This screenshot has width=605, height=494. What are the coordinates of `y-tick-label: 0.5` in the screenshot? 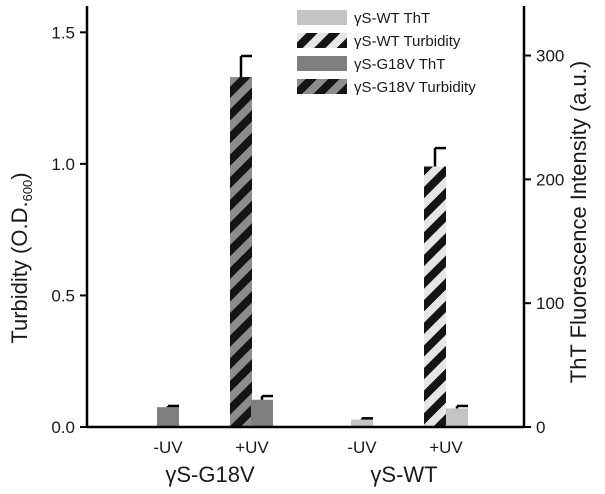 It's located at (63, 295).